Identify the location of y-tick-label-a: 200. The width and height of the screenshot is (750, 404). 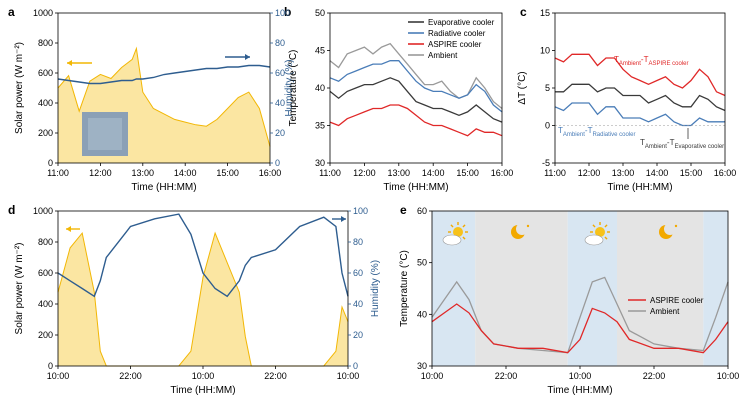
(45, 133).